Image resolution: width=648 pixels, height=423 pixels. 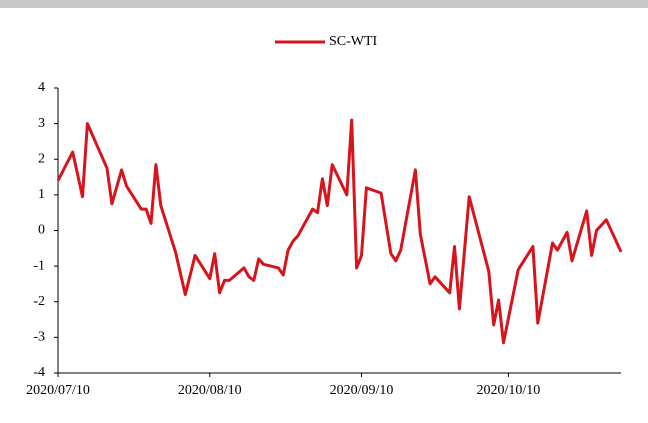 I want to click on legend-label: SC-WTI, so click(x=353, y=41).